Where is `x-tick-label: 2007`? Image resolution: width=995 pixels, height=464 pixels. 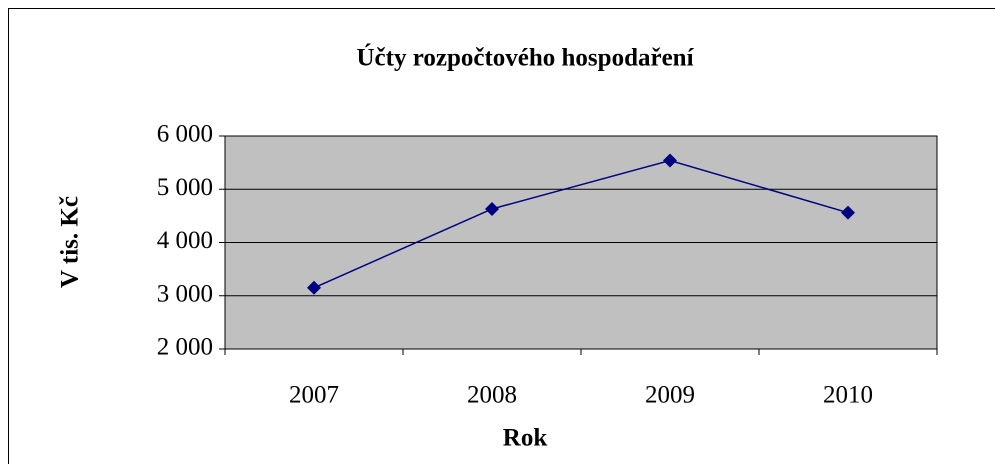 x-tick-label: 2007 is located at coordinates (314, 395).